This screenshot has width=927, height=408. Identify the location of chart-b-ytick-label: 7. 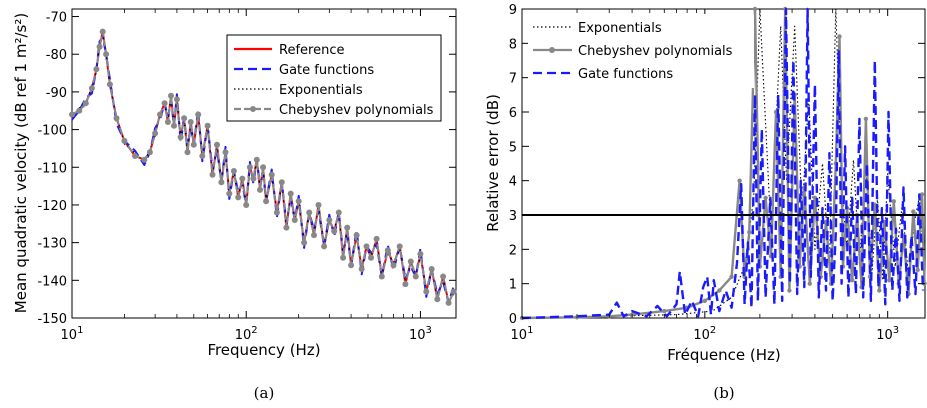
(513, 79).